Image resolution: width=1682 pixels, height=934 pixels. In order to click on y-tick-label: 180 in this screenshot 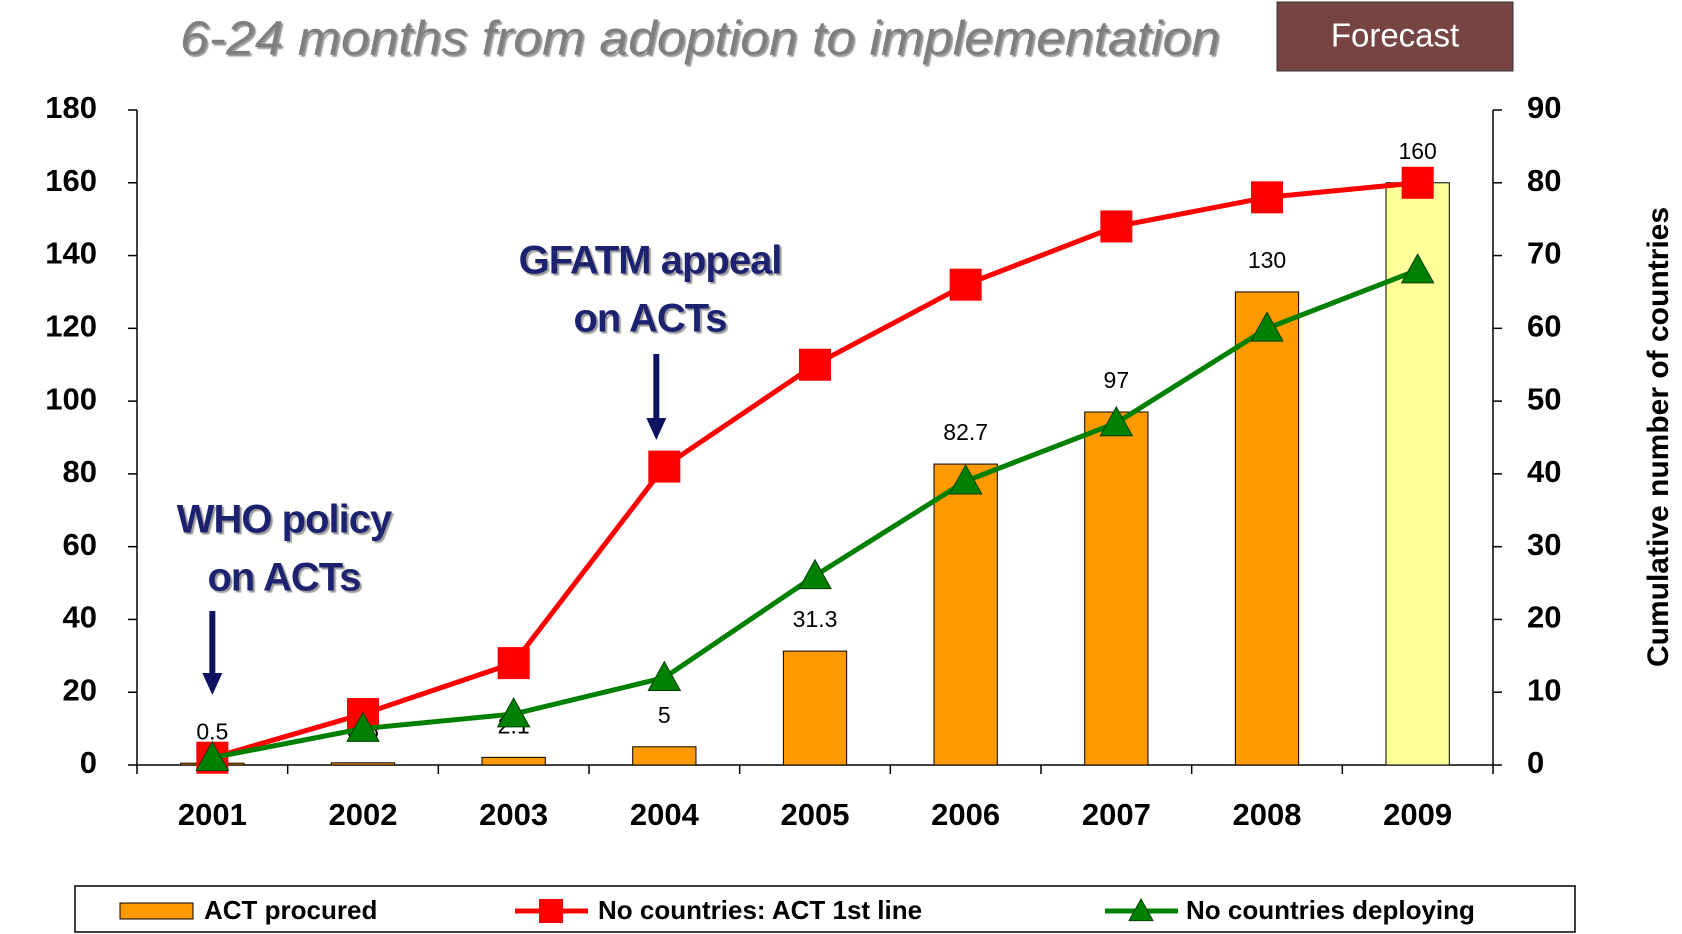, I will do `click(71, 107)`.